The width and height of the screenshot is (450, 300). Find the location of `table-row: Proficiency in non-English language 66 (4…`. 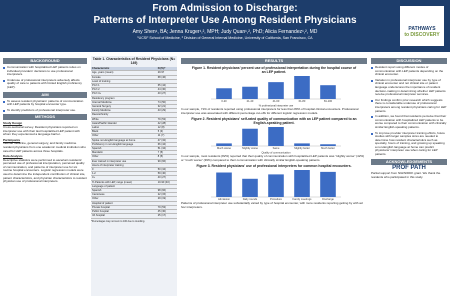

table-row: Proficiency in non-English language 66 (4… is located at coordinates (134, 145).